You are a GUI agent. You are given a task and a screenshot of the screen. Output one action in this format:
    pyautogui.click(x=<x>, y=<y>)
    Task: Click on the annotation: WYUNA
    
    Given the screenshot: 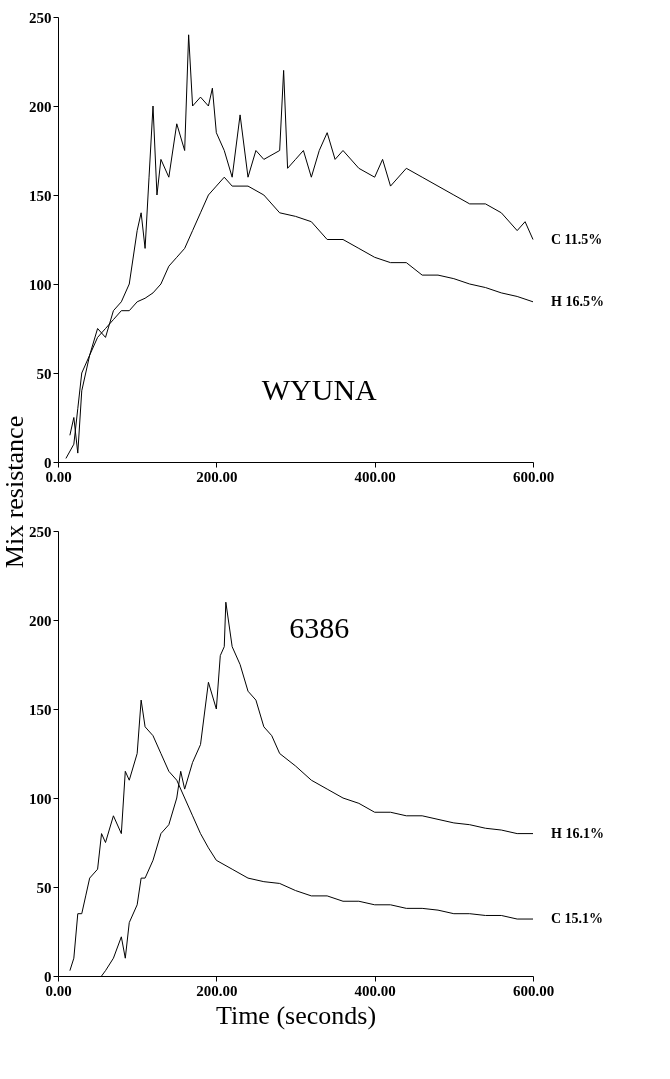 What is the action you would take?
    pyautogui.click(x=319, y=389)
    